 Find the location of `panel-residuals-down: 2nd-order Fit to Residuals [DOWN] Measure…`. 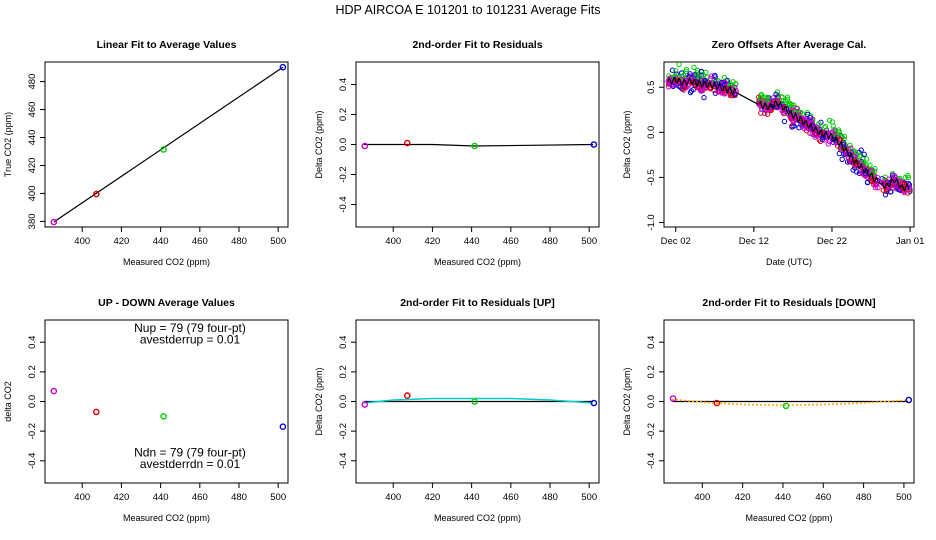

panel-residuals-down: 2nd-order Fit to Residuals [DOWN] Measure… is located at coordinates (768, 410).